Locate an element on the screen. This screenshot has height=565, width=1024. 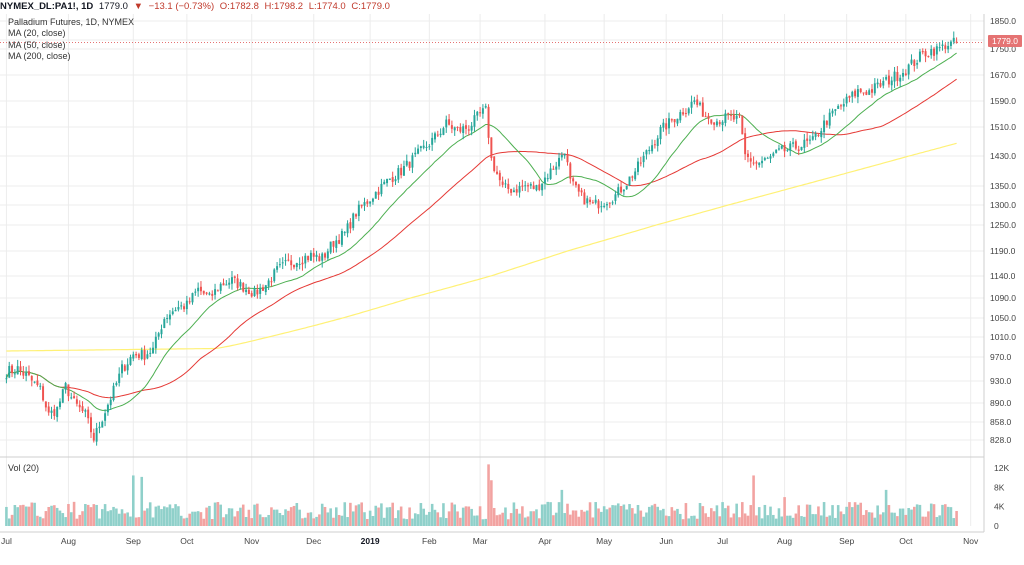
legend-ma200: MA (200, close) is located at coordinates (39, 55).